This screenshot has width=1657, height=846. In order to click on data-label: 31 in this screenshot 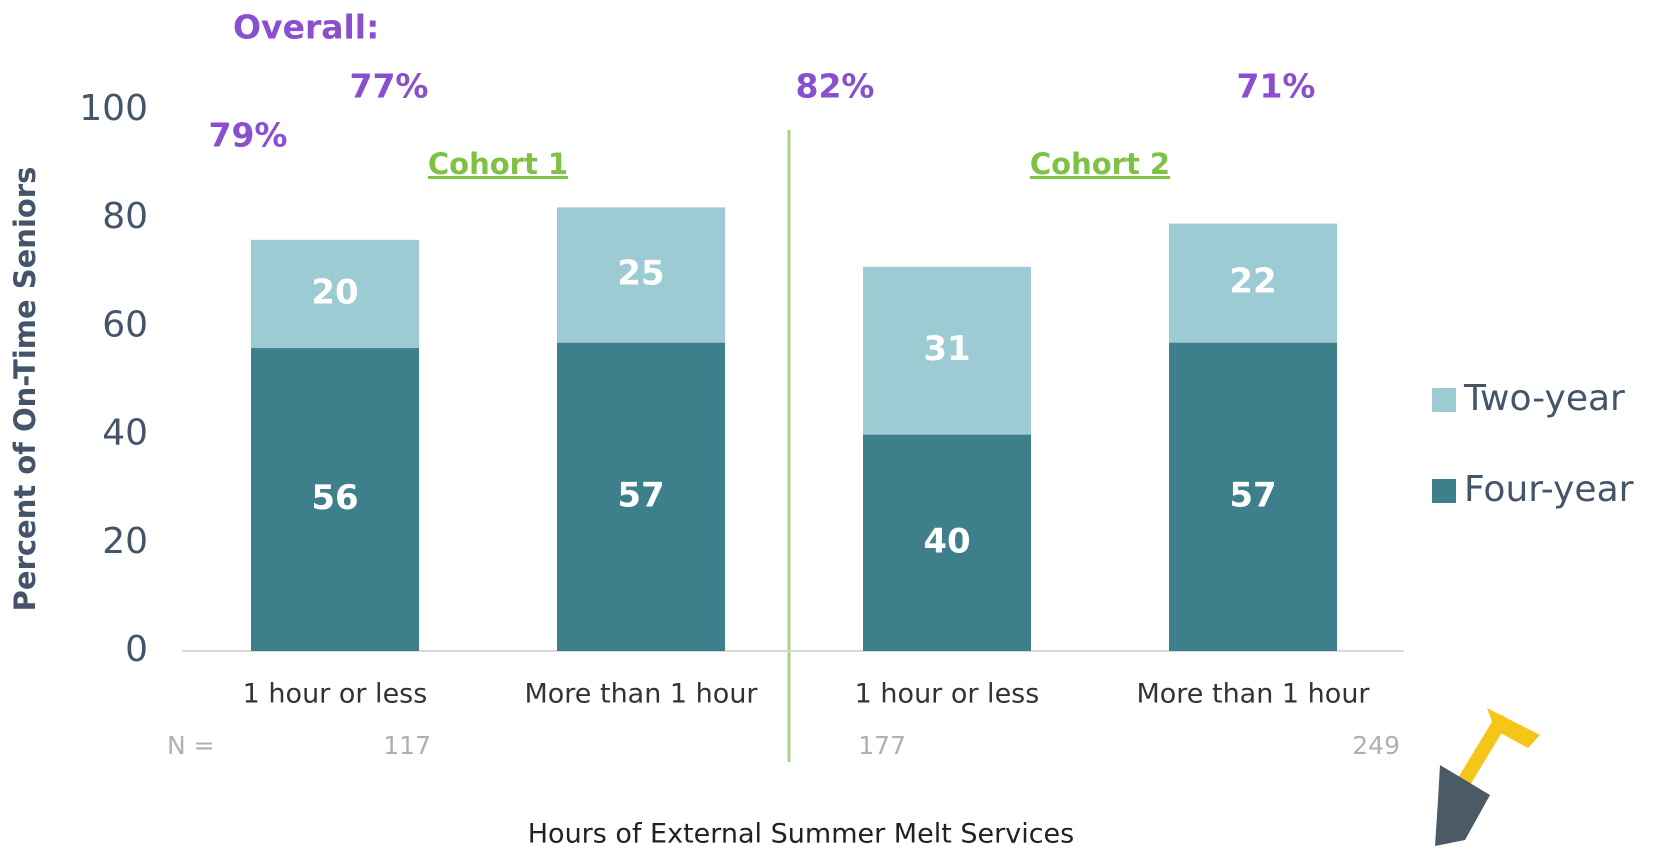, I will do `click(946, 349)`.